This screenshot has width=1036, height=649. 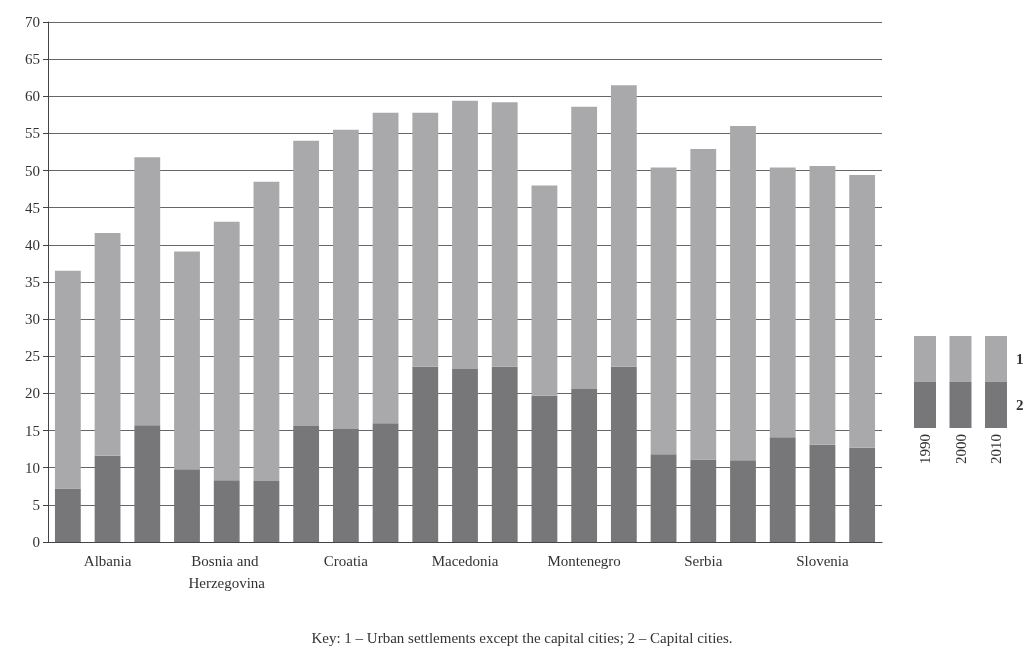 What do you see at coordinates (996, 449) in the screenshot?
I see `text: 2010` at bounding box center [996, 449].